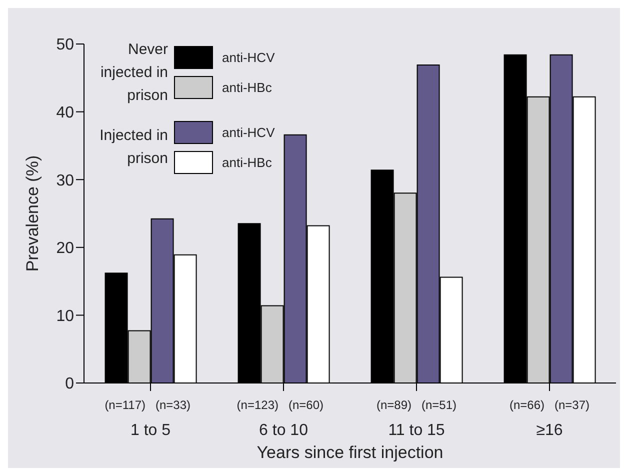  Describe the element at coordinates (65, 249) in the screenshot. I see `y-tick-label: 20` at that location.